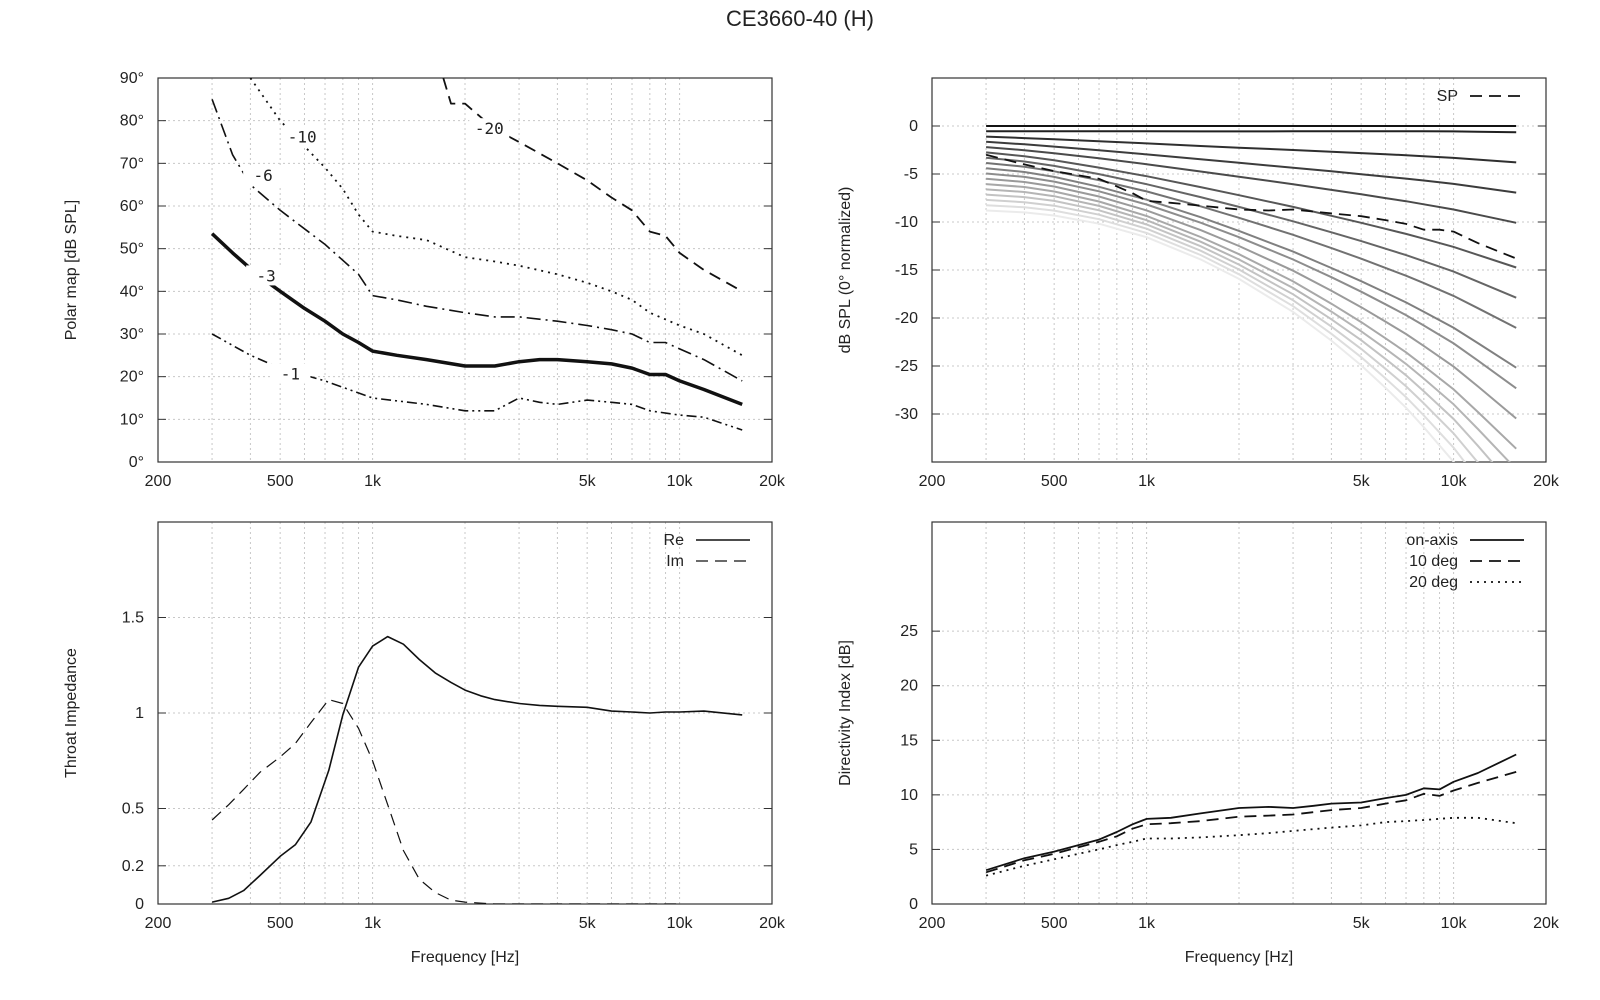  I want to click on directivity-ytick-label: 5, so click(913, 849).